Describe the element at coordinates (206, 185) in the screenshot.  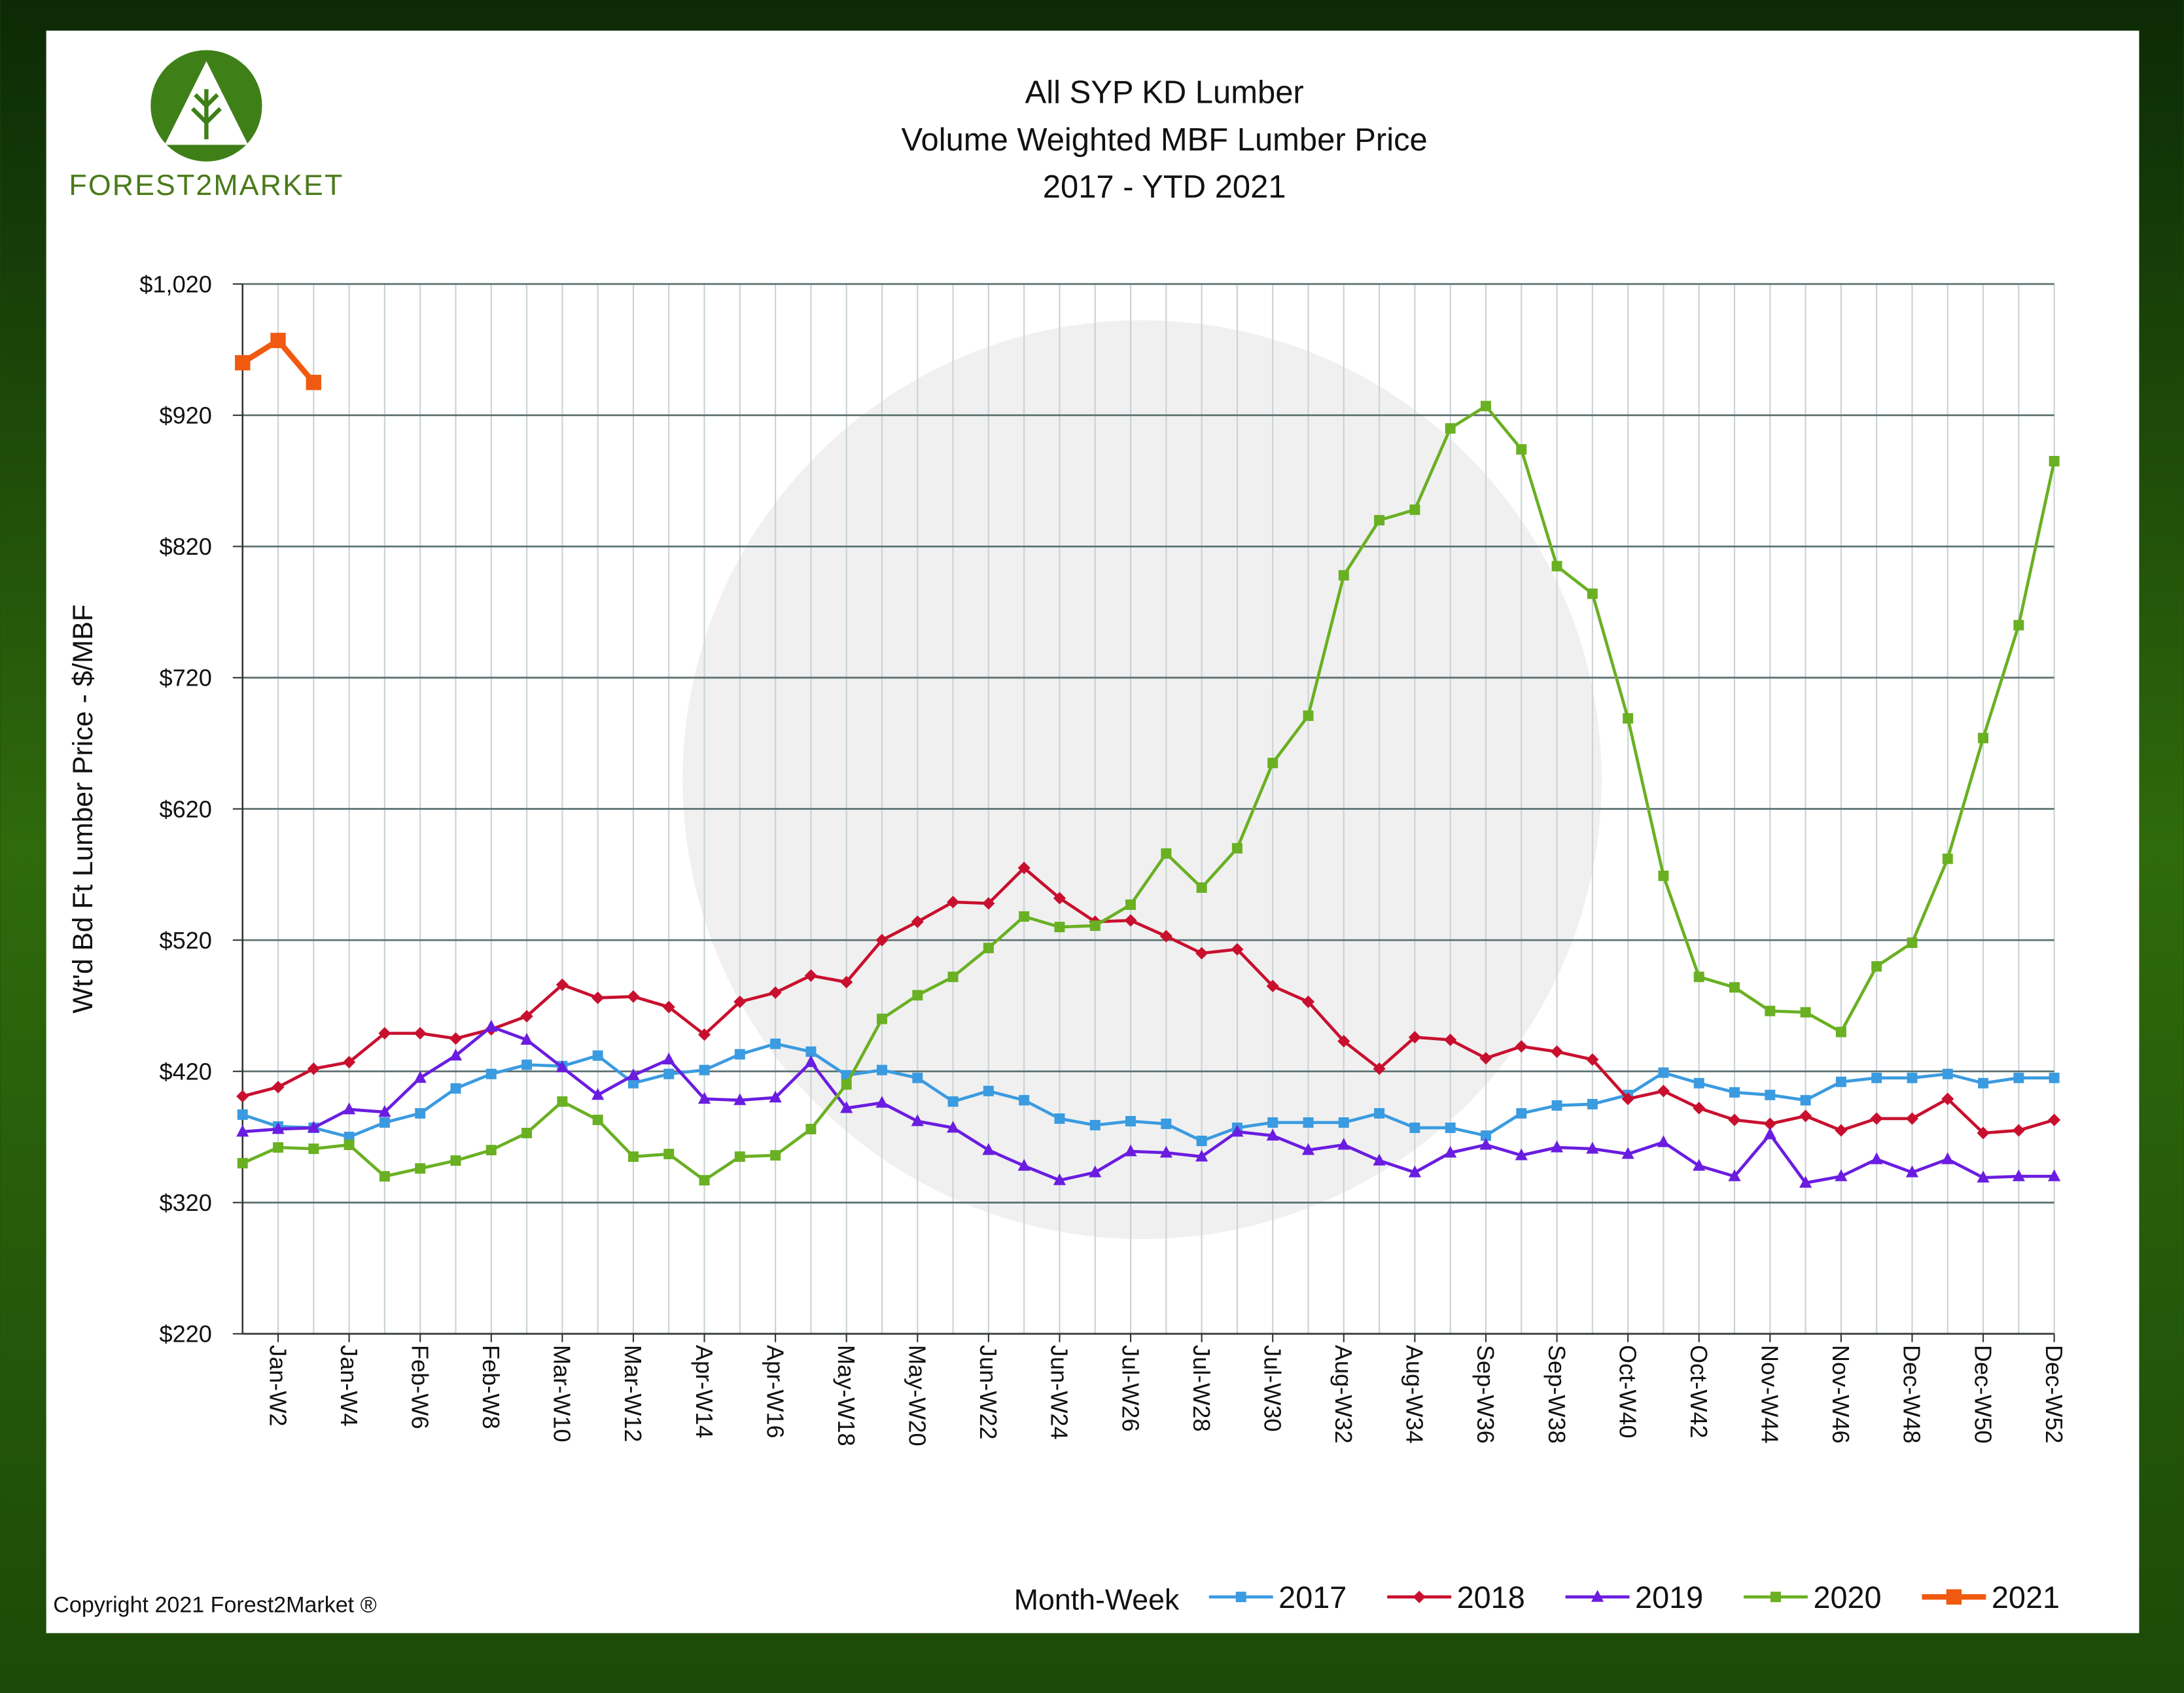
I see `logo-text: FOREST2MARKET` at that location.